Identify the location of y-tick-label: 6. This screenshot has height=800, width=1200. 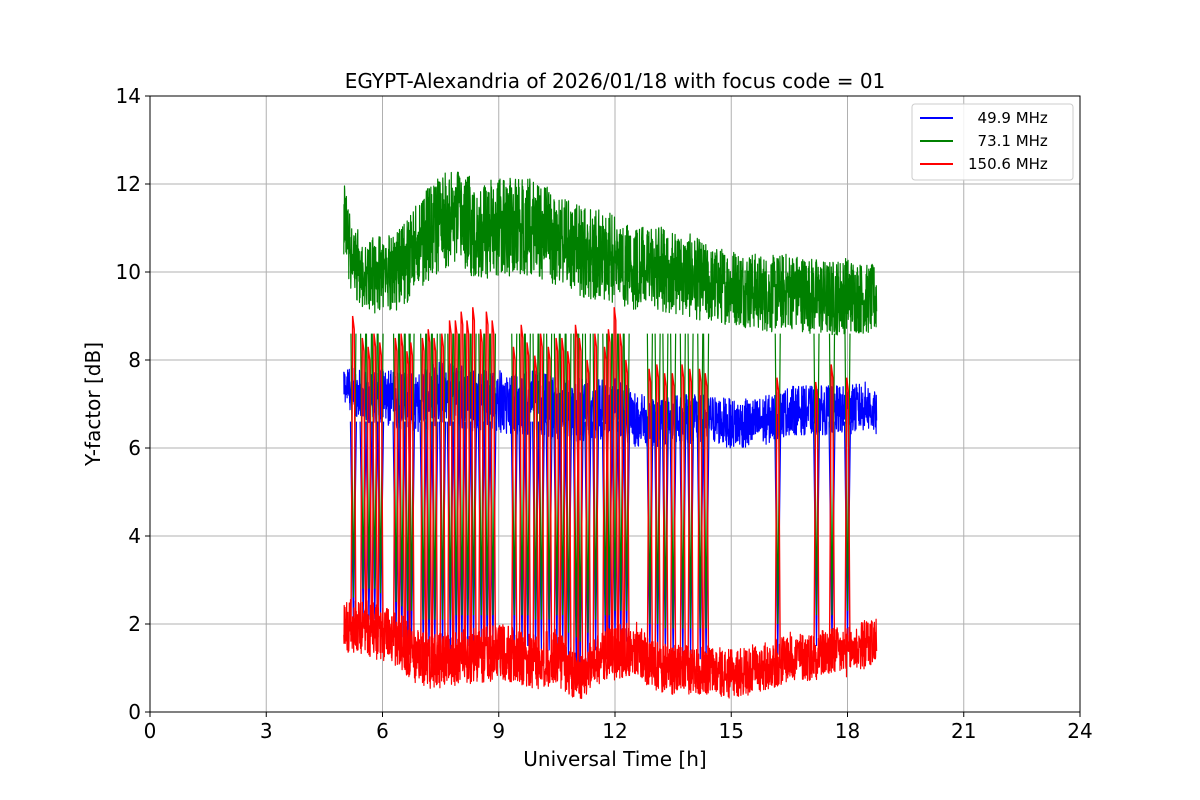
(134, 448).